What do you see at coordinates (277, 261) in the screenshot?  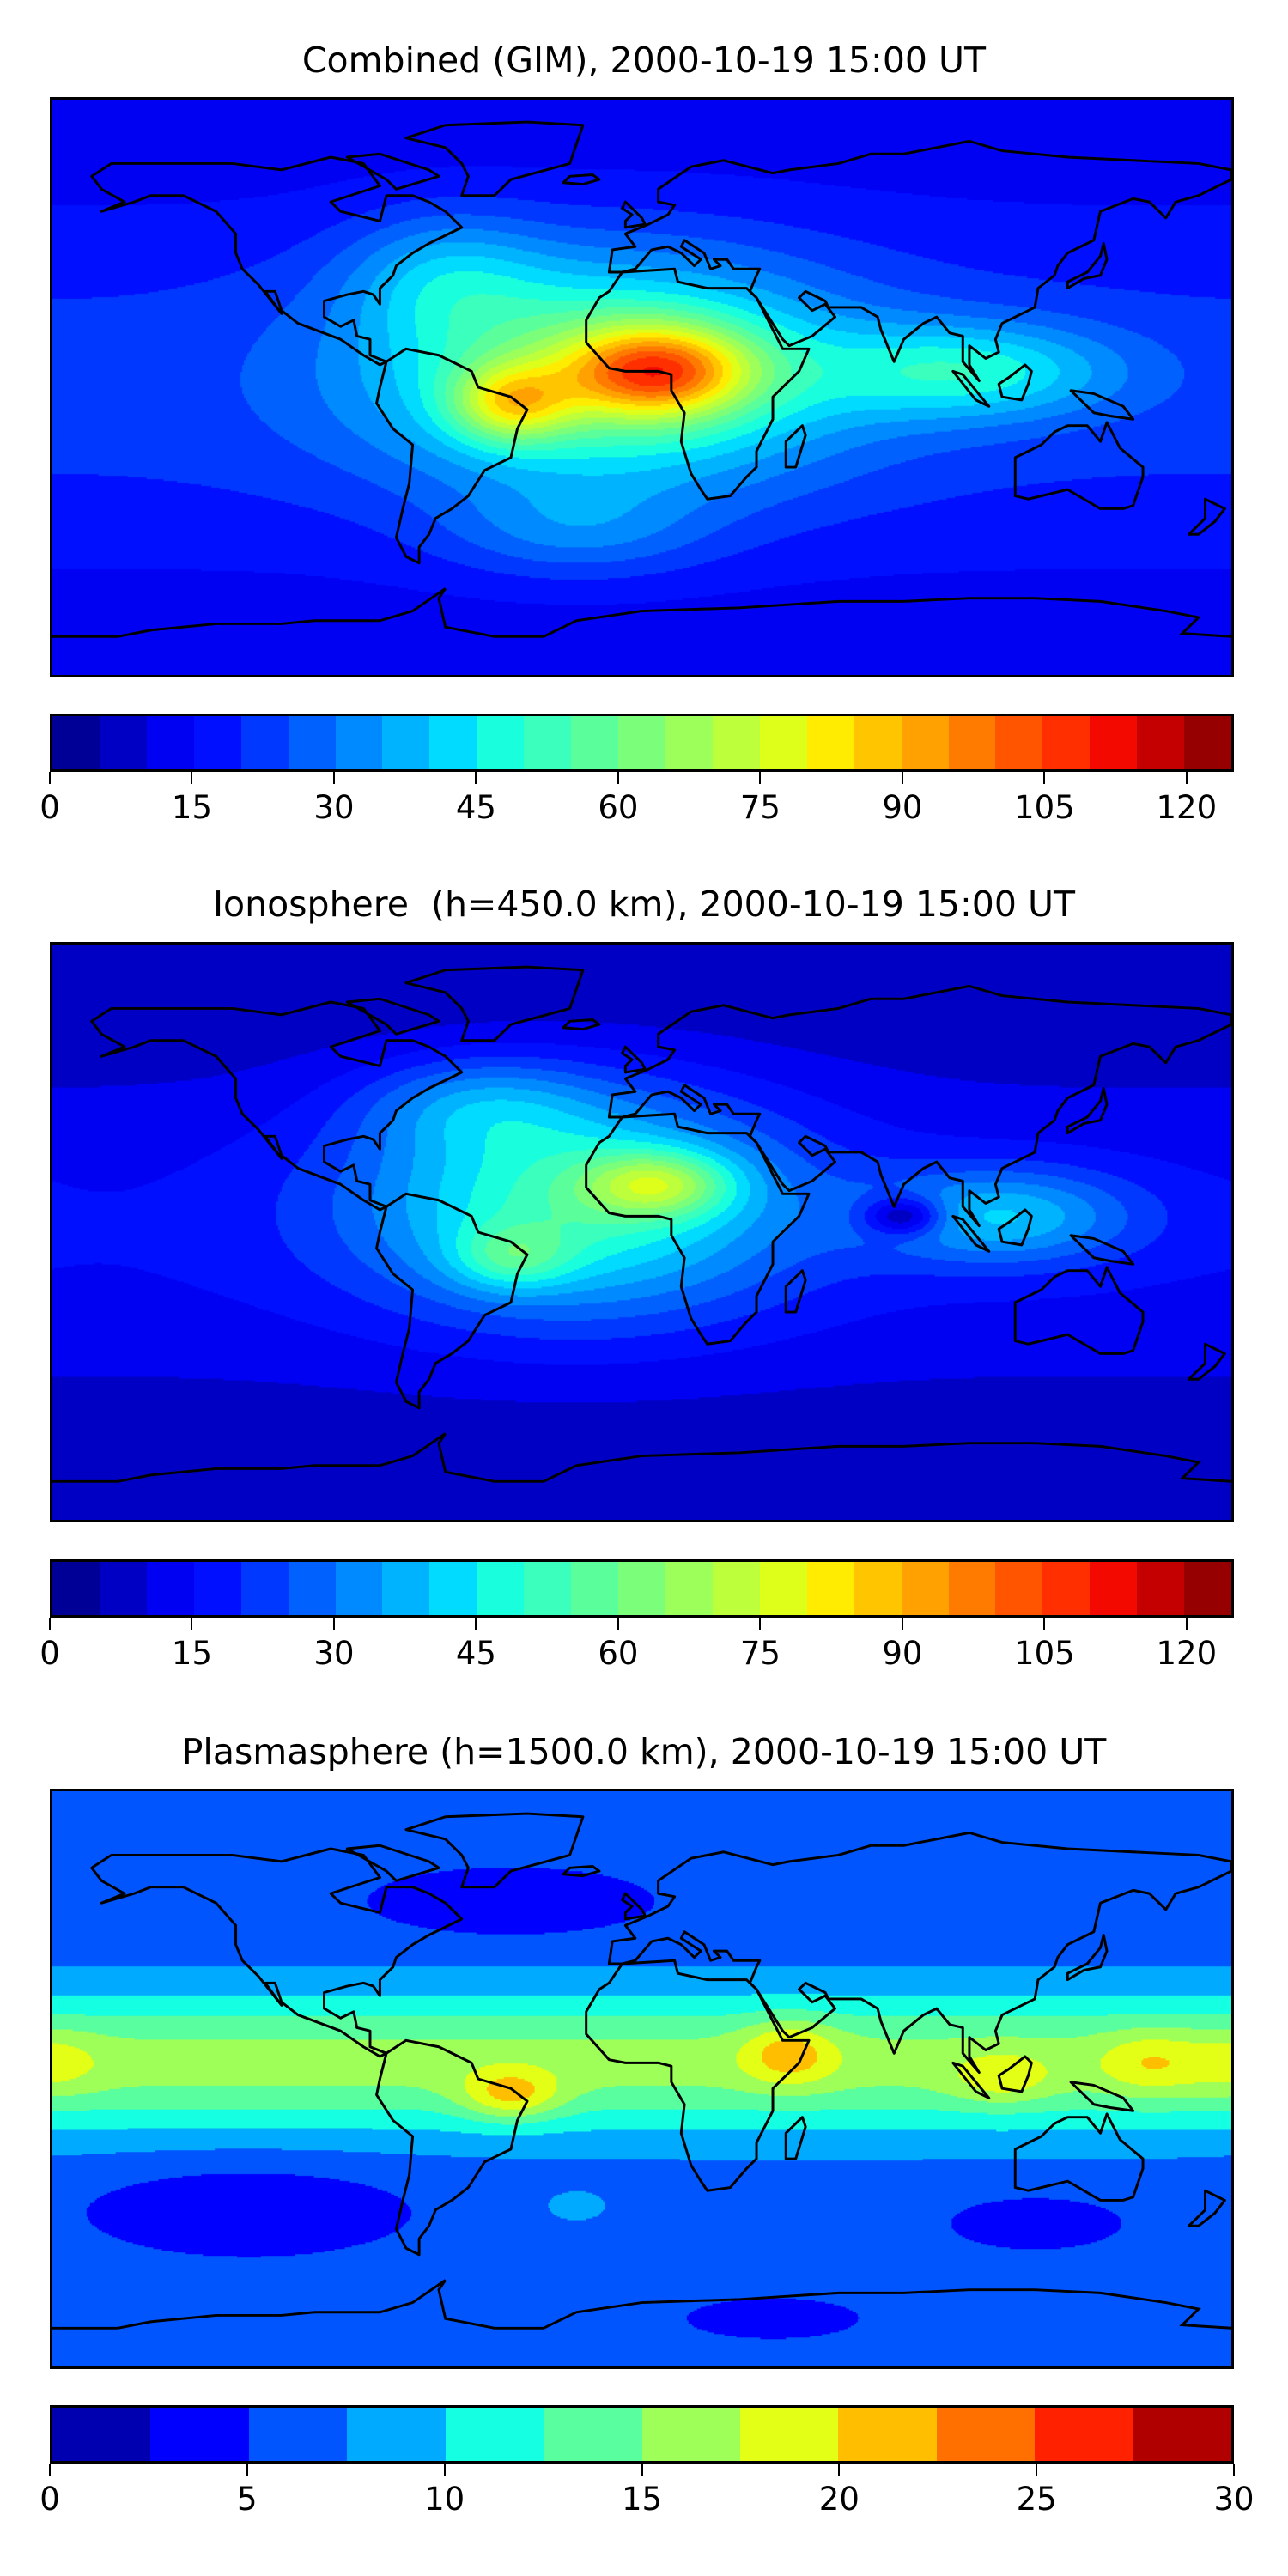 I see `coastline-na` at bounding box center [277, 261].